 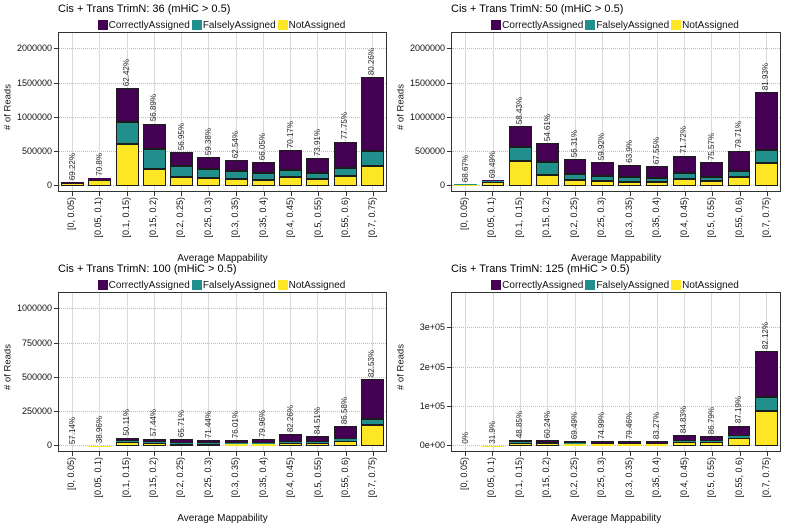 What do you see at coordinates (100, 429) in the screenshot?
I see `bar-percentage-label: 38.96%` at bounding box center [100, 429].